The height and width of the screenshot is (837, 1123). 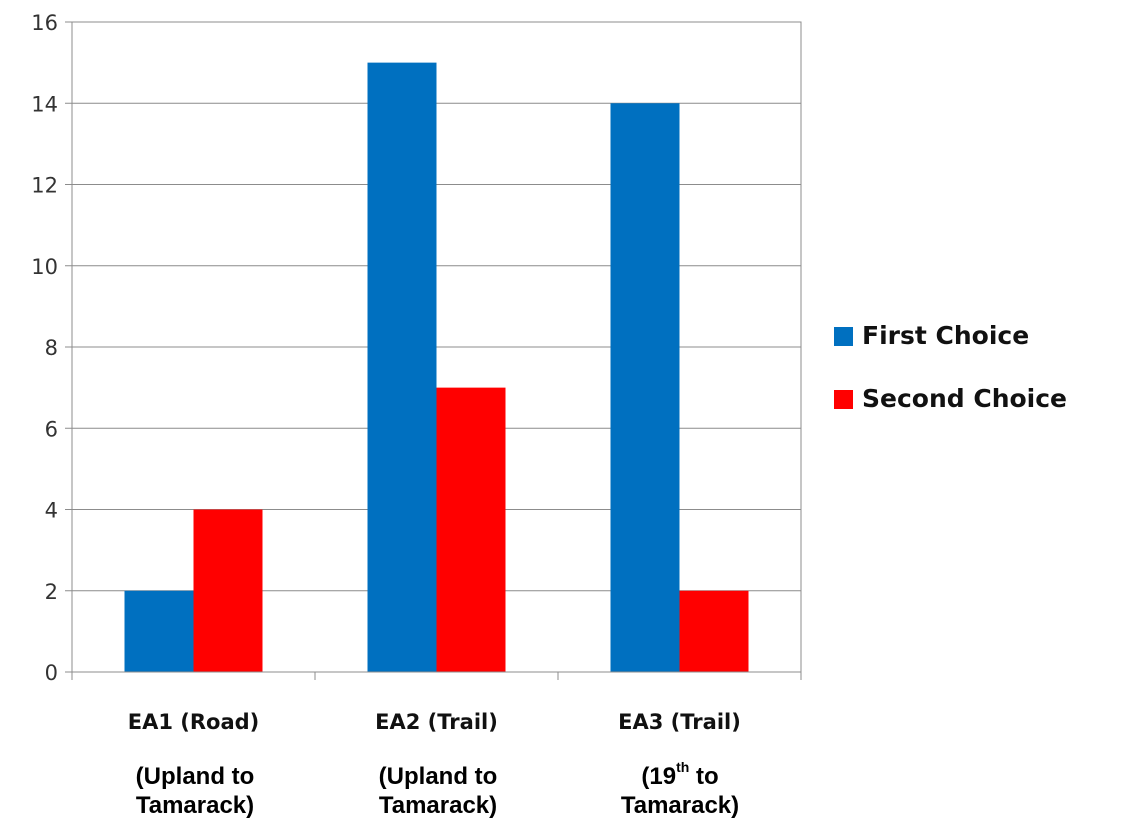 I want to click on legend: First Choice Second Choice, so click(x=950, y=367).